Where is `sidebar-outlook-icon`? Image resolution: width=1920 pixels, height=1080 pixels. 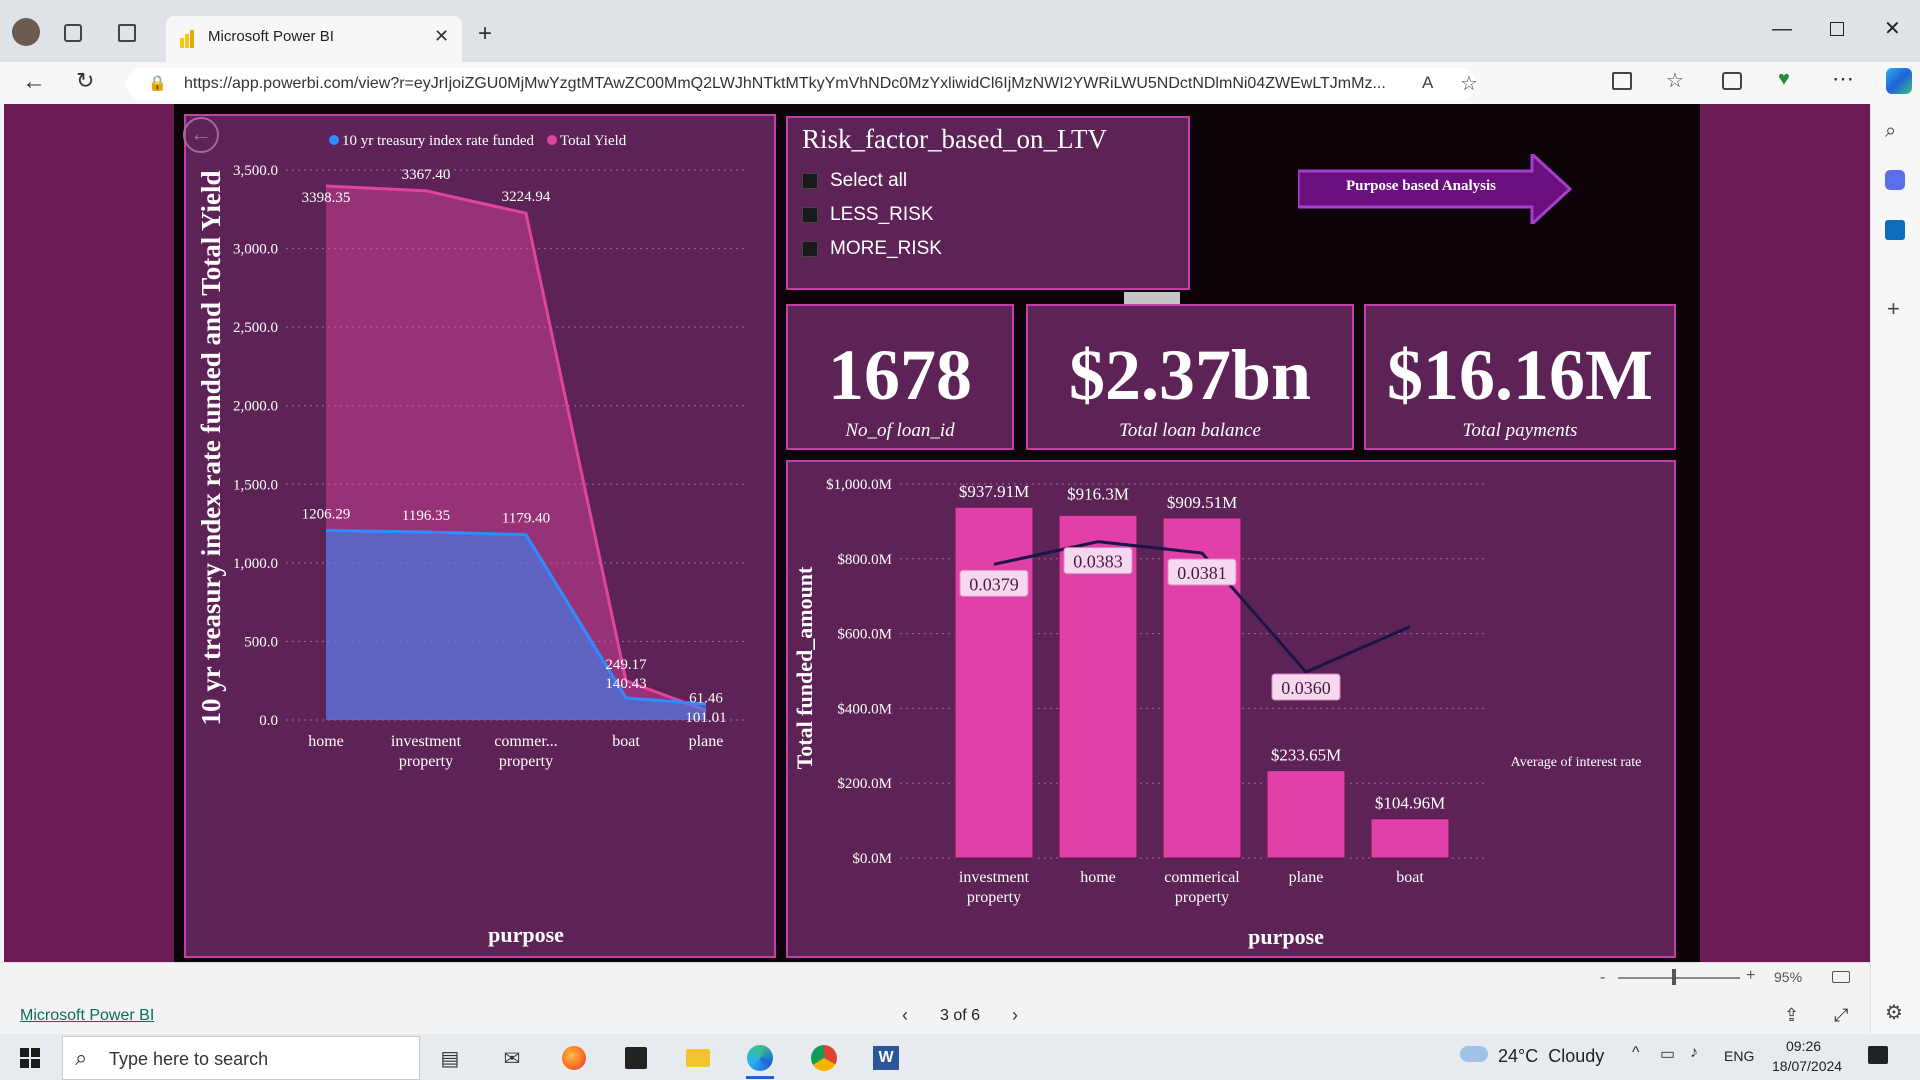 sidebar-outlook-icon is located at coordinates (1895, 230).